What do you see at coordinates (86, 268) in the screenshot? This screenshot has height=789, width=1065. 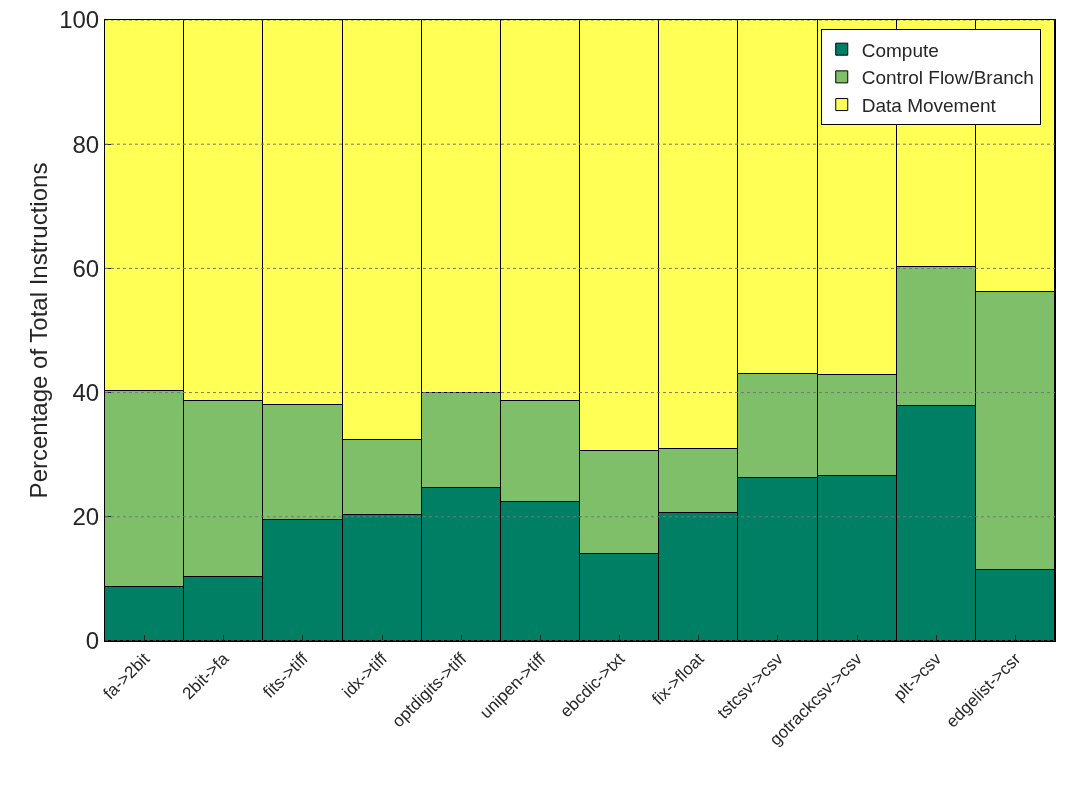 I see `y-tick-label: 60` at bounding box center [86, 268].